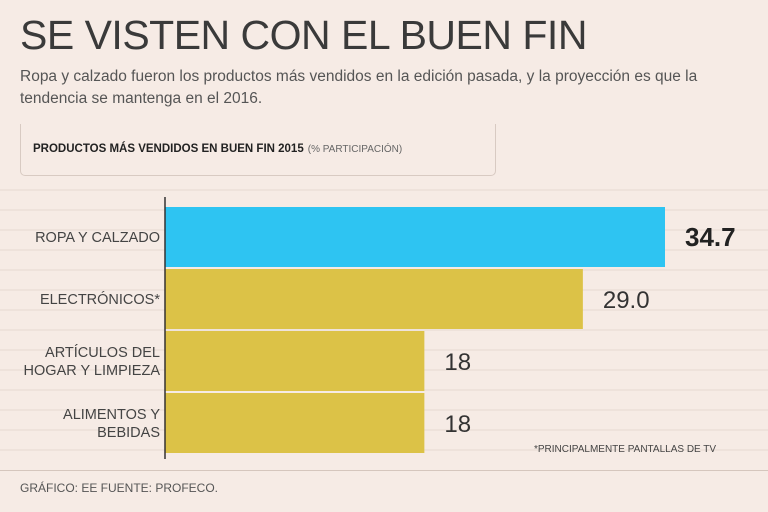 The image size is (768, 512). What do you see at coordinates (97, 238) in the screenshot?
I see `category-label: ROPA Y CALZADO` at bounding box center [97, 238].